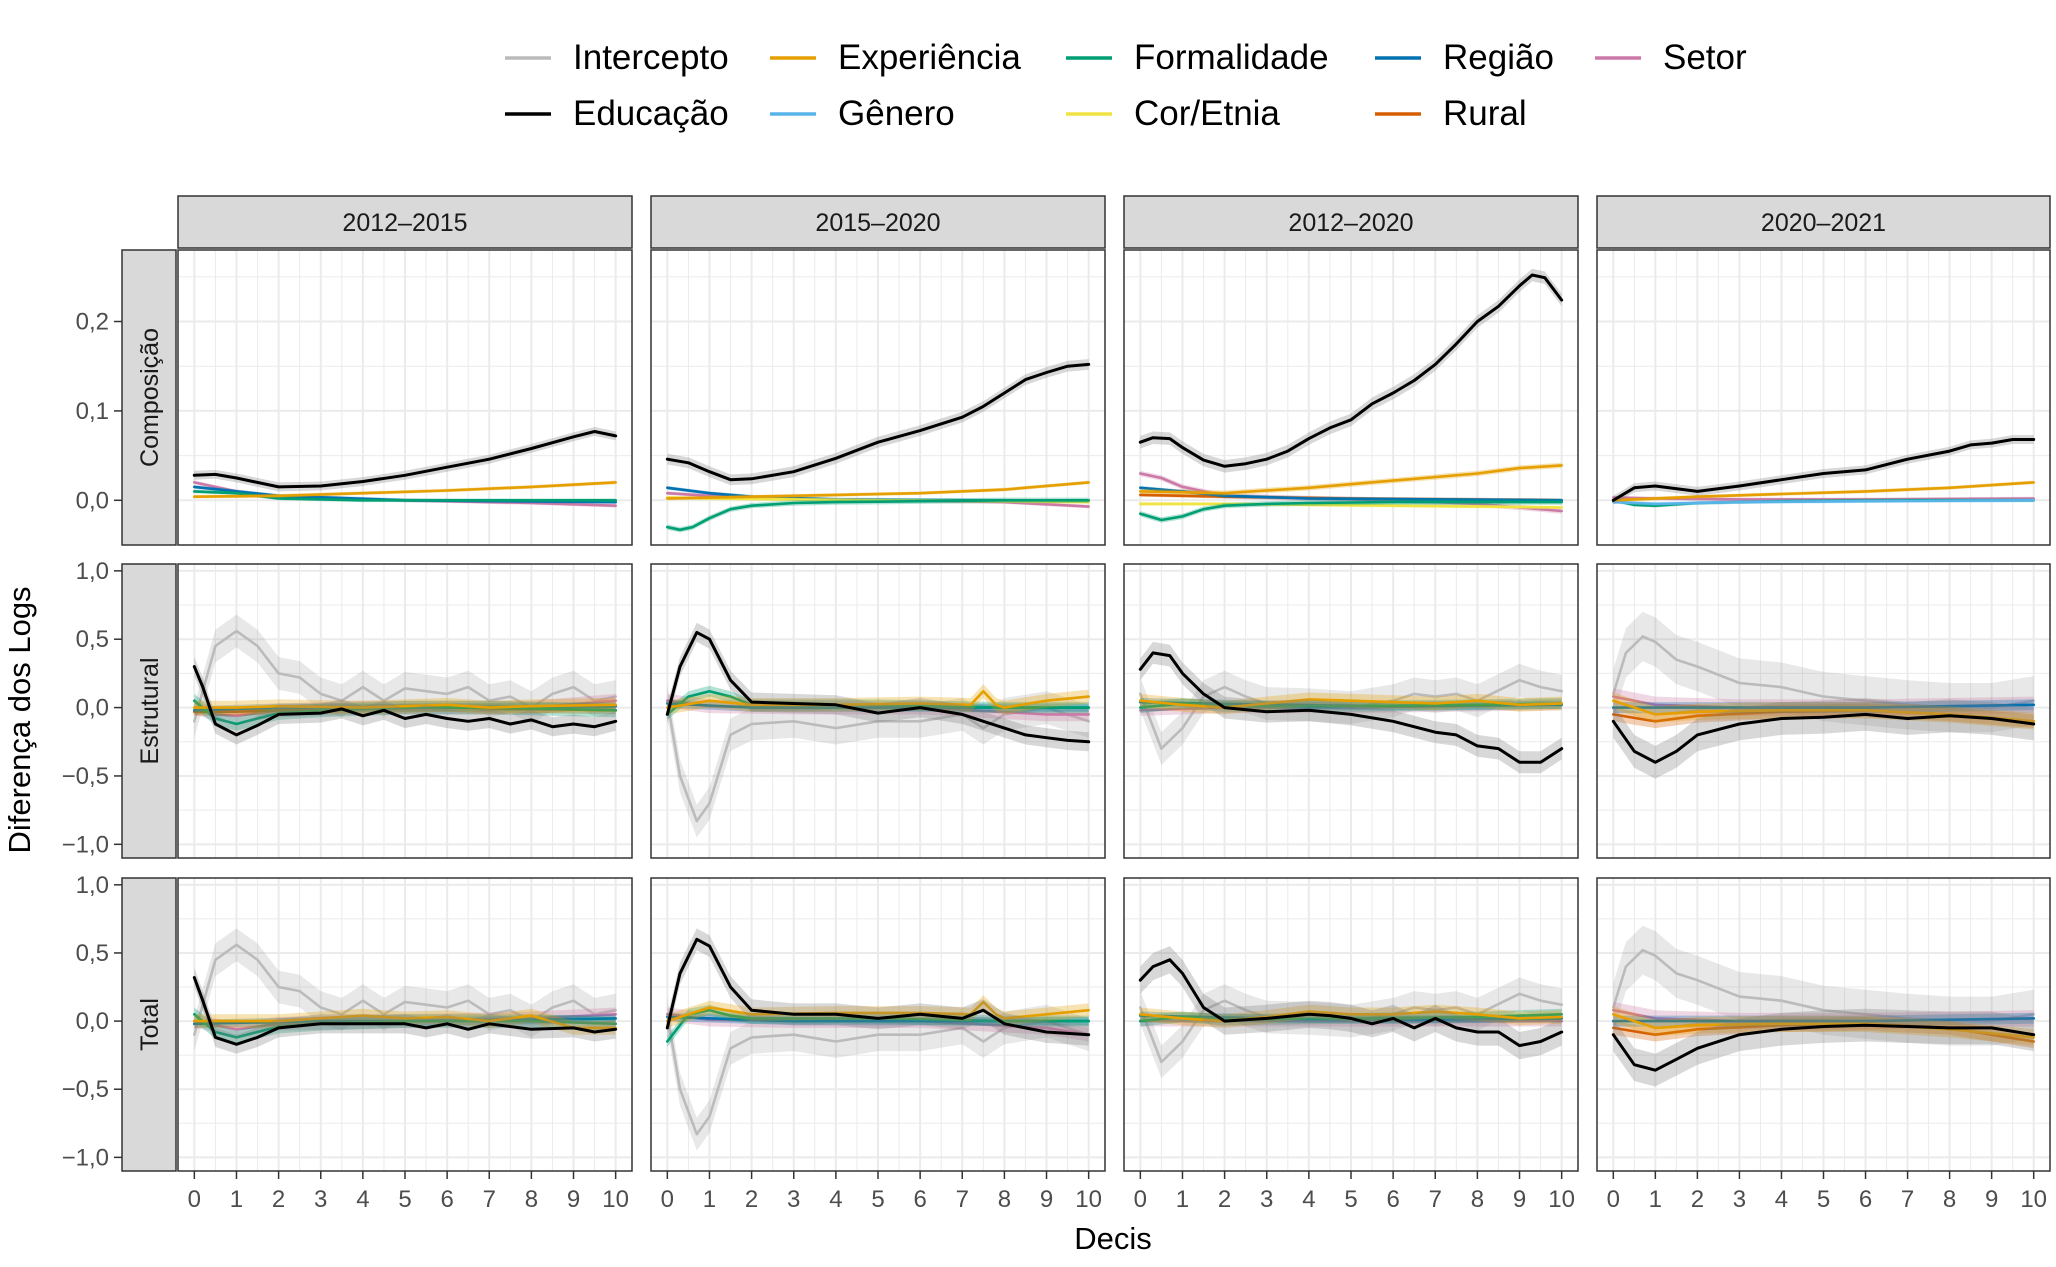 The image size is (2056, 1267). I want to click on y-tick-label: −0,5, so click(85, 776).